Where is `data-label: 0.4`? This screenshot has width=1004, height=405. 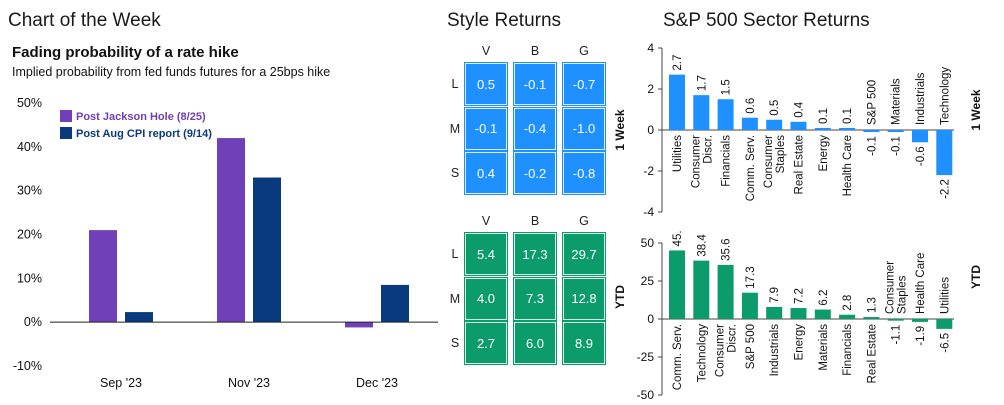
data-label: 0.4 is located at coordinates (800, 109).